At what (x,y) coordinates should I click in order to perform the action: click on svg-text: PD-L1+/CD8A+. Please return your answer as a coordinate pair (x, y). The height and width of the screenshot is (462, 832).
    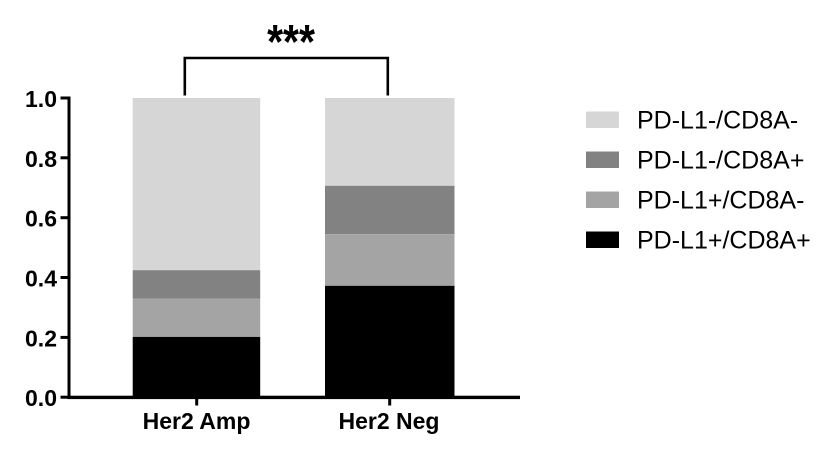
    Looking at the image, I should click on (724, 240).